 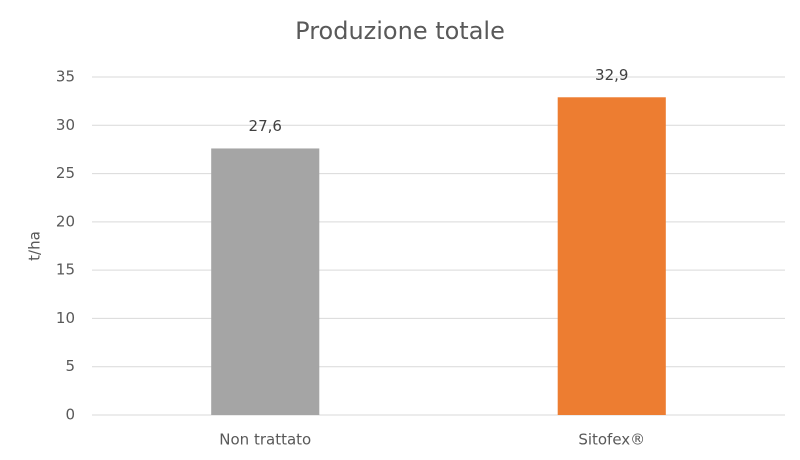 I want to click on y-tick-label: 25, so click(x=65, y=173).